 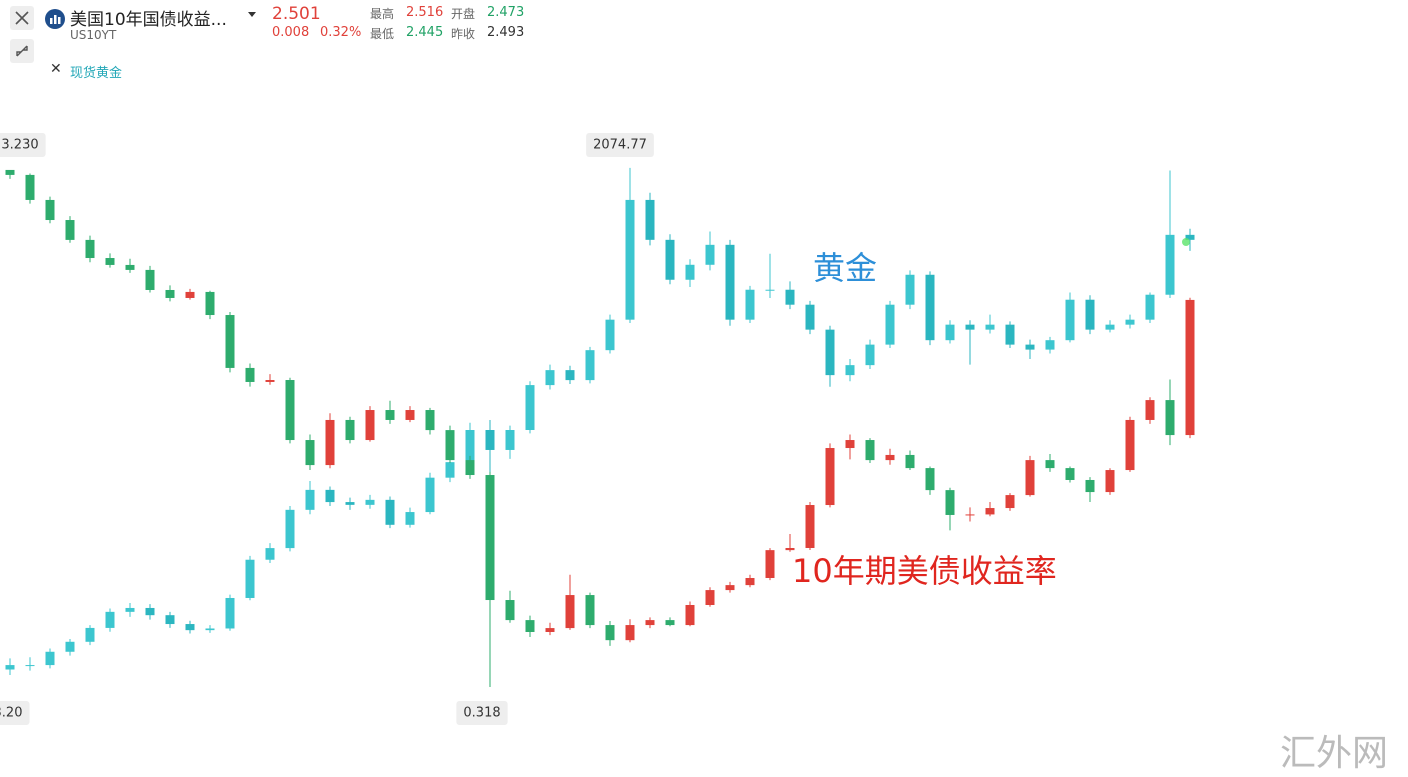 What do you see at coordinates (463, 14) in the screenshot?
I see `open-label: 开盘` at bounding box center [463, 14].